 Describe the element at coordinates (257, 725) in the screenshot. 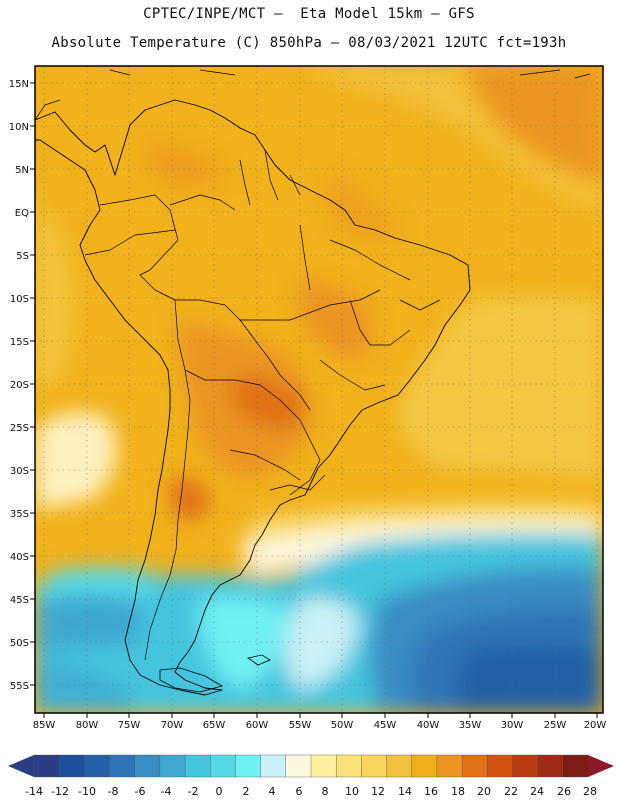

I see `lon-label: 60W` at that location.